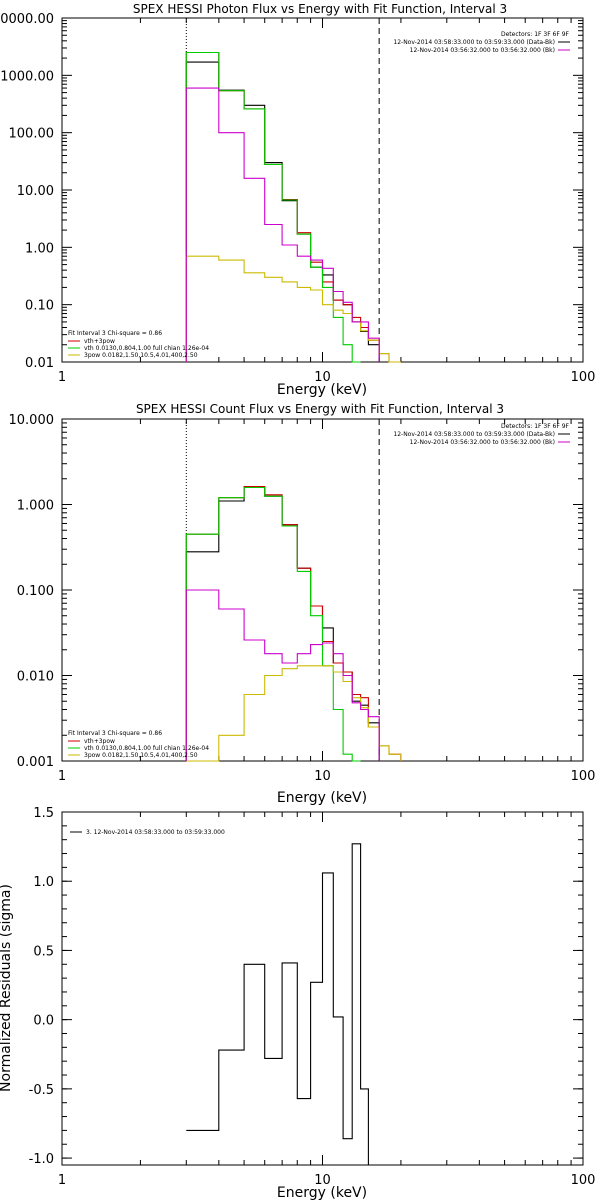 The height and width of the screenshot is (1200, 600). I want to click on y-tick-label: 100.00, so click(32, 134).